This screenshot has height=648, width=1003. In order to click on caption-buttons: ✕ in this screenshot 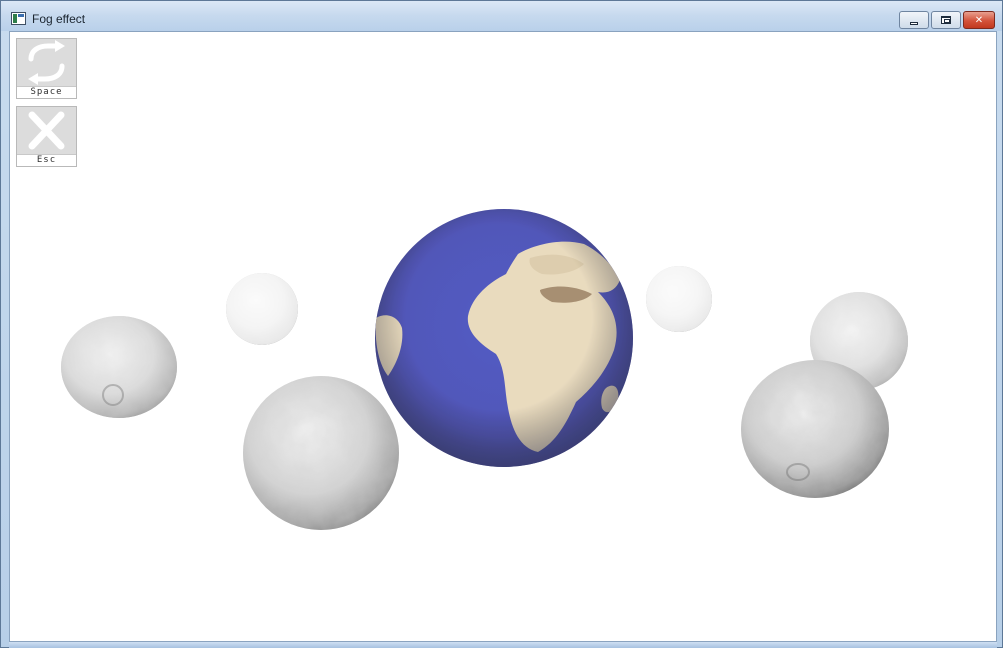, I will do `click(947, 20)`.